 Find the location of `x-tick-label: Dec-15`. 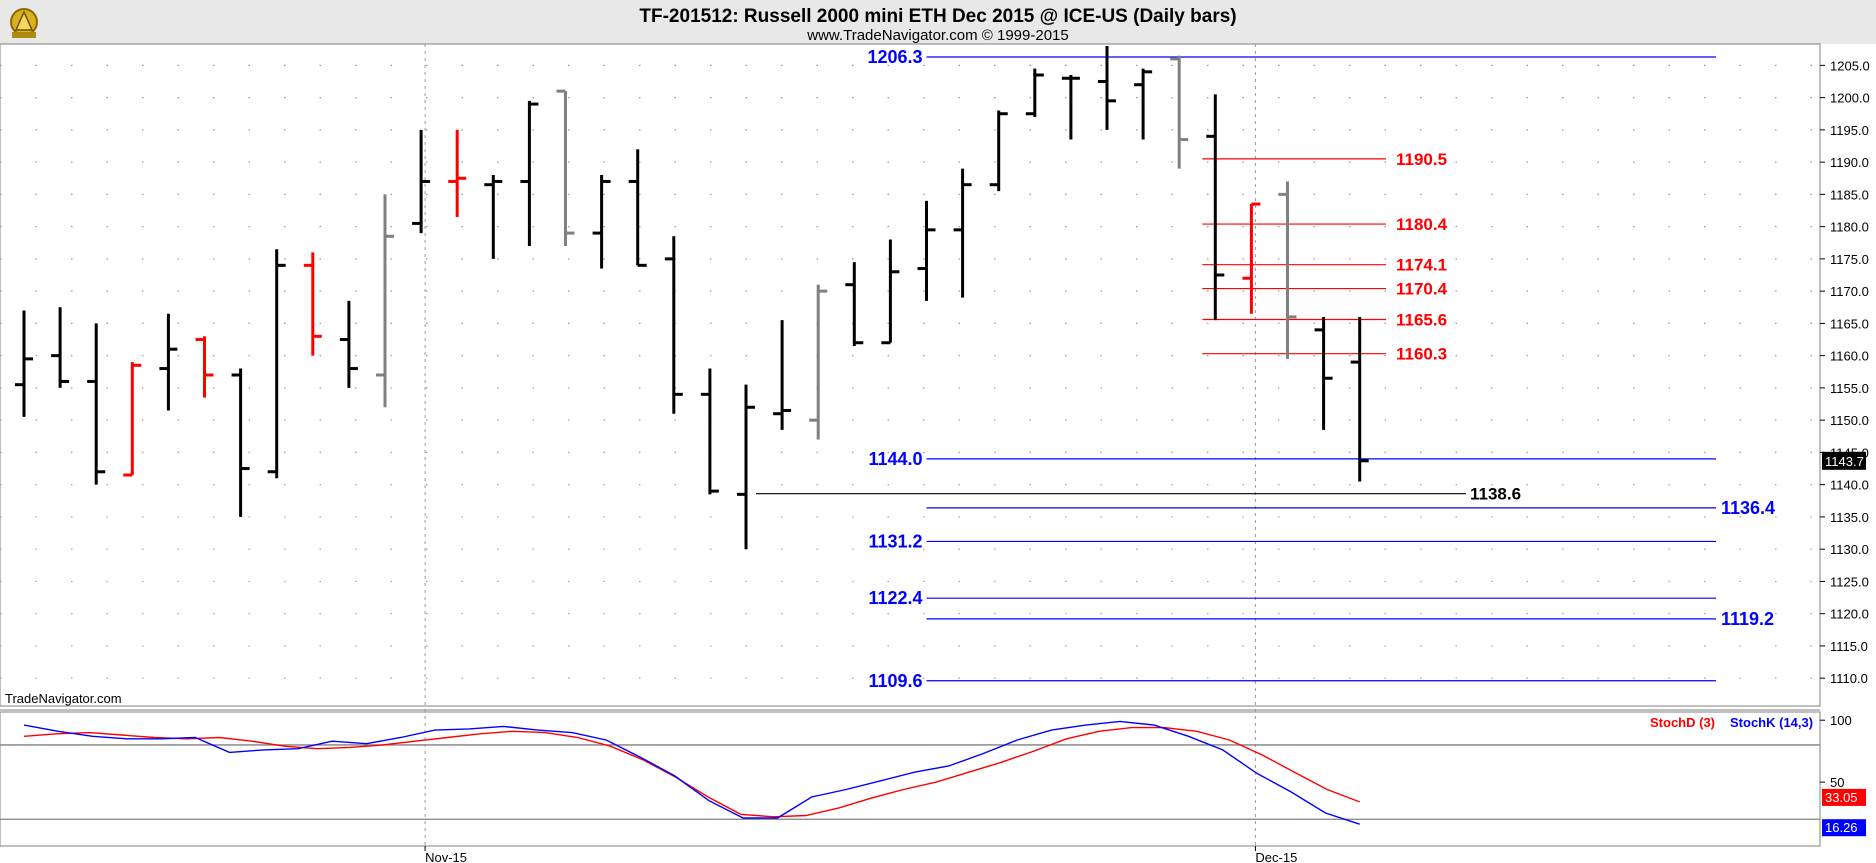

x-tick-label: Dec-15 is located at coordinates (1276, 856).